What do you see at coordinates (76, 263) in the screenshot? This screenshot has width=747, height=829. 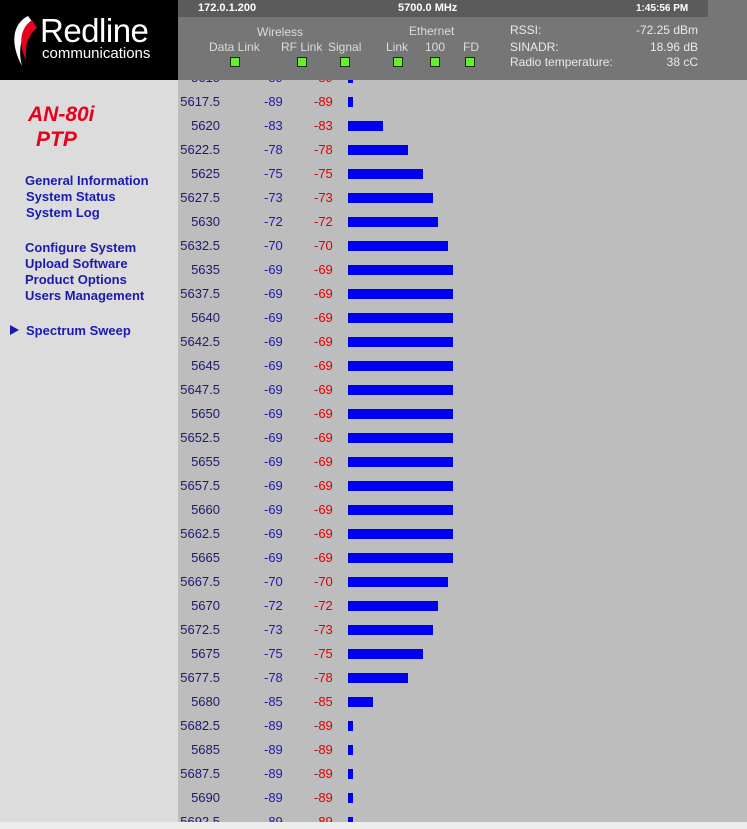 I see `nav-upload-software: Upload Software` at bounding box center [76, 263].